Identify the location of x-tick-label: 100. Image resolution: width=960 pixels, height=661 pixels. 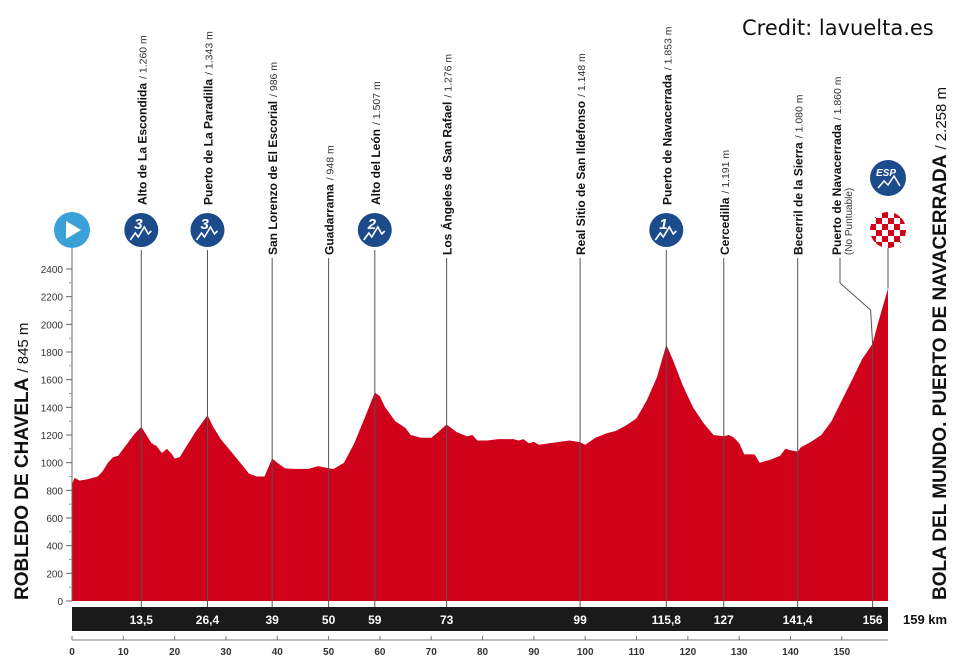
(585, 652).